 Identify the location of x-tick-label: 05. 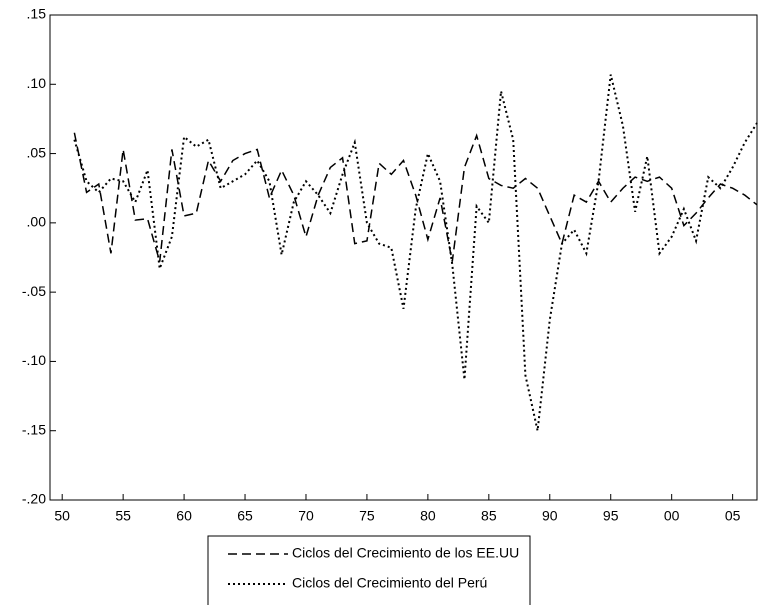
(733, 516).